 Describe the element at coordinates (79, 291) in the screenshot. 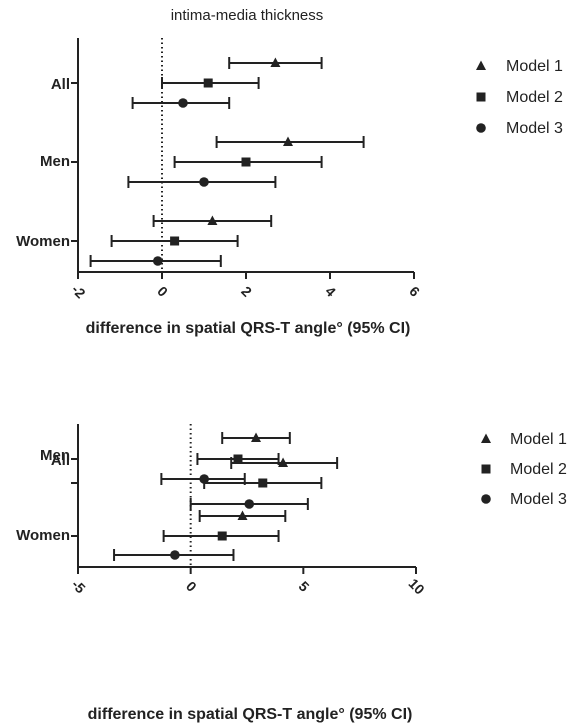

I see `x-tick-label: -2` at that location.